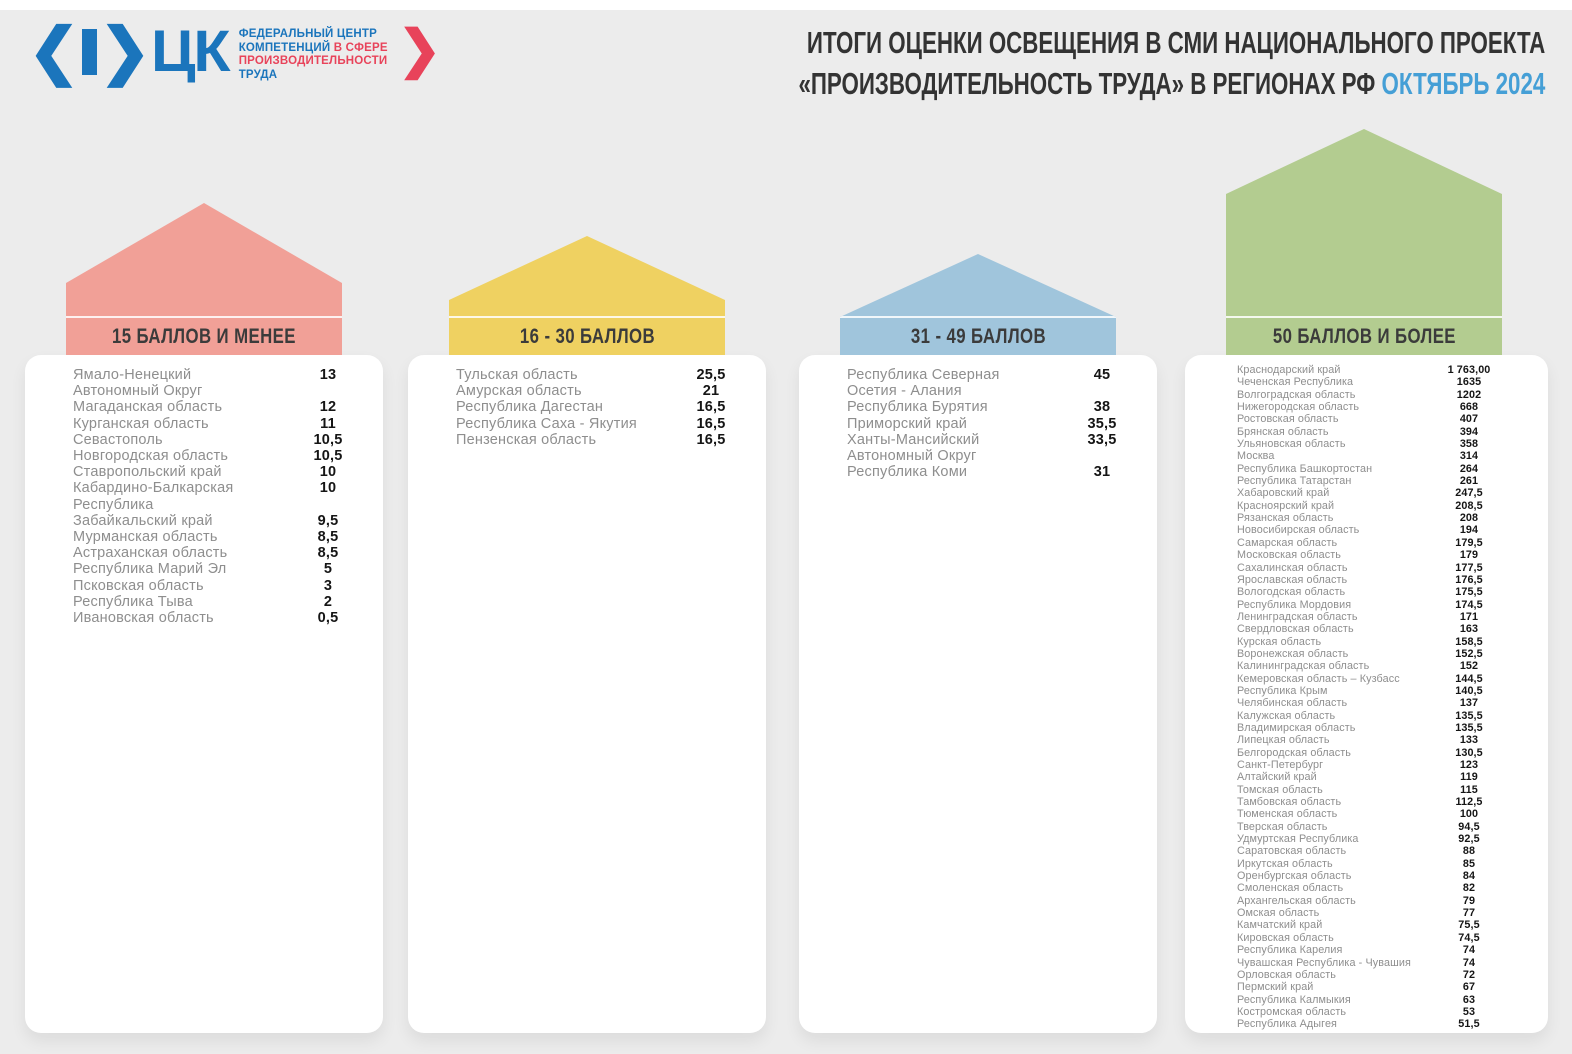 The image size is (1572, 1054). What do you see at coordinates (1469, 802) in the screenshot?
I see `region-score: 112,5` at bounding box center [1469, 802].